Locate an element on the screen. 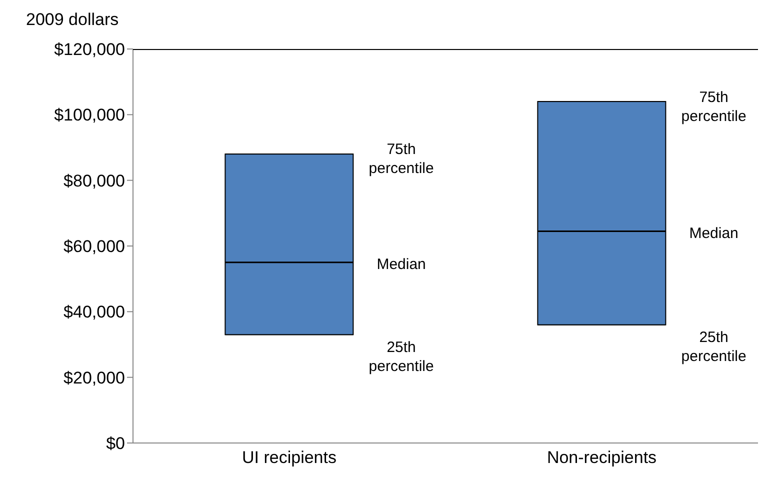 The image size is (760, 485). x-tick-label: Non-recipients is located at coordinates (601, 458).